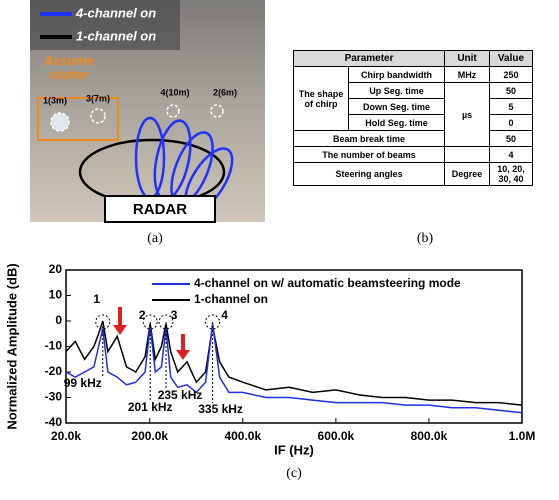 The height and width of the screenshot is (500, 559). I want to click on x-tick-label: 400.0k, so click(242, 436).